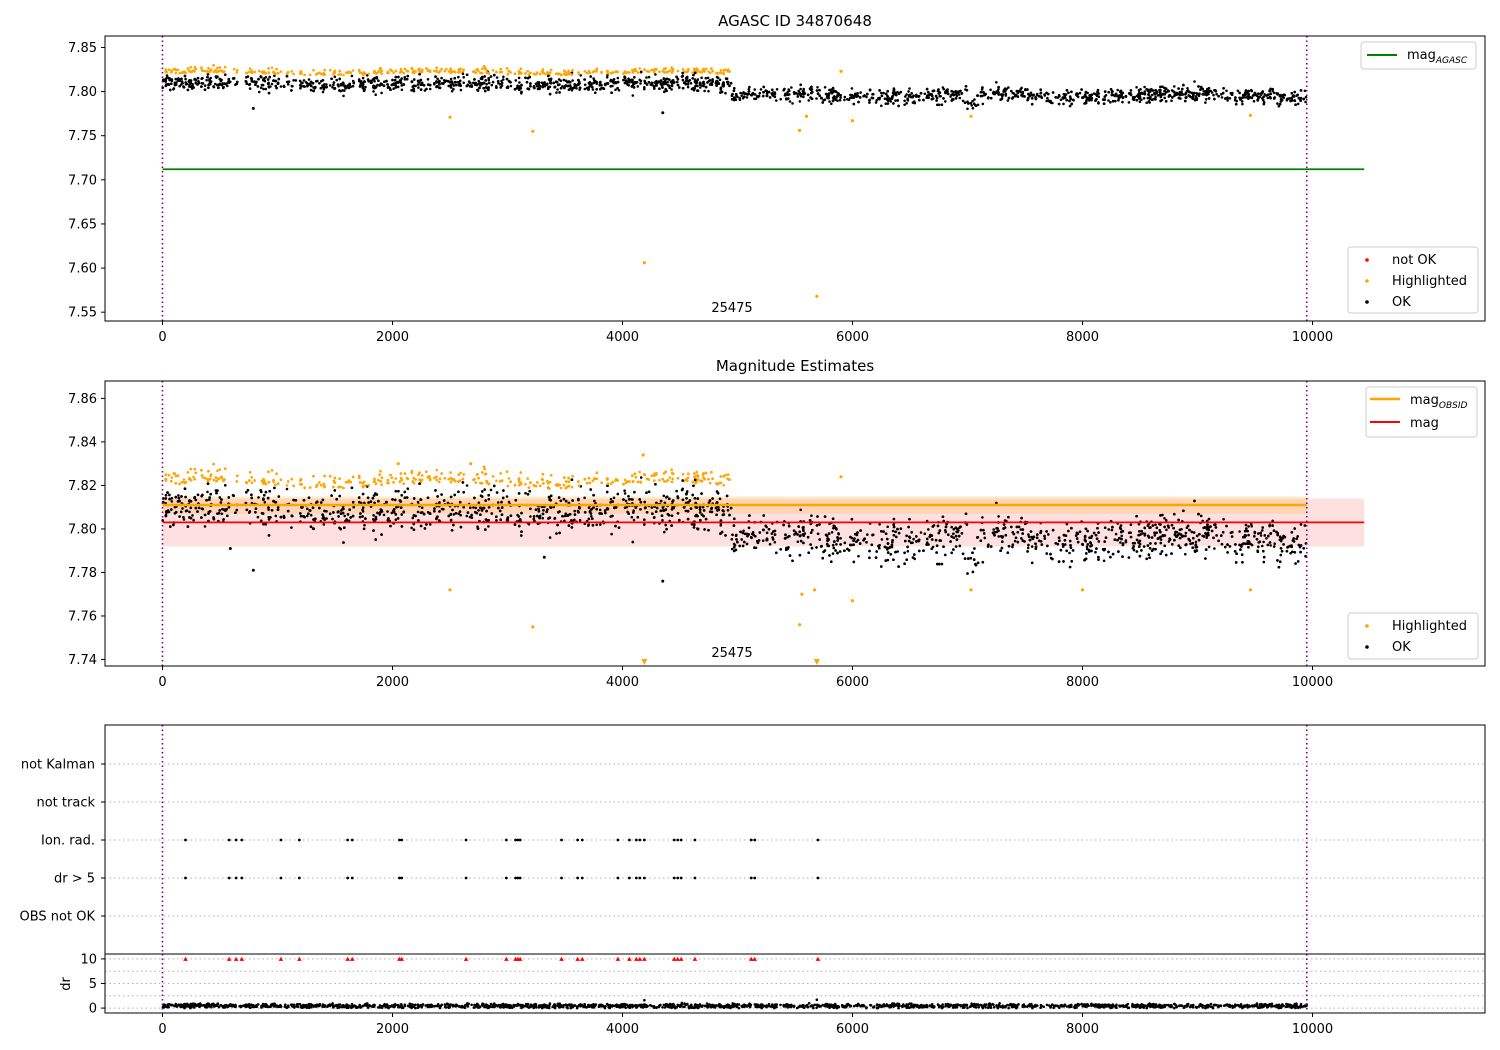  What do you see at coordinates (971, 116) in the screenshot?
I see `highlighted-outlier` at bounding box center [971, 116].